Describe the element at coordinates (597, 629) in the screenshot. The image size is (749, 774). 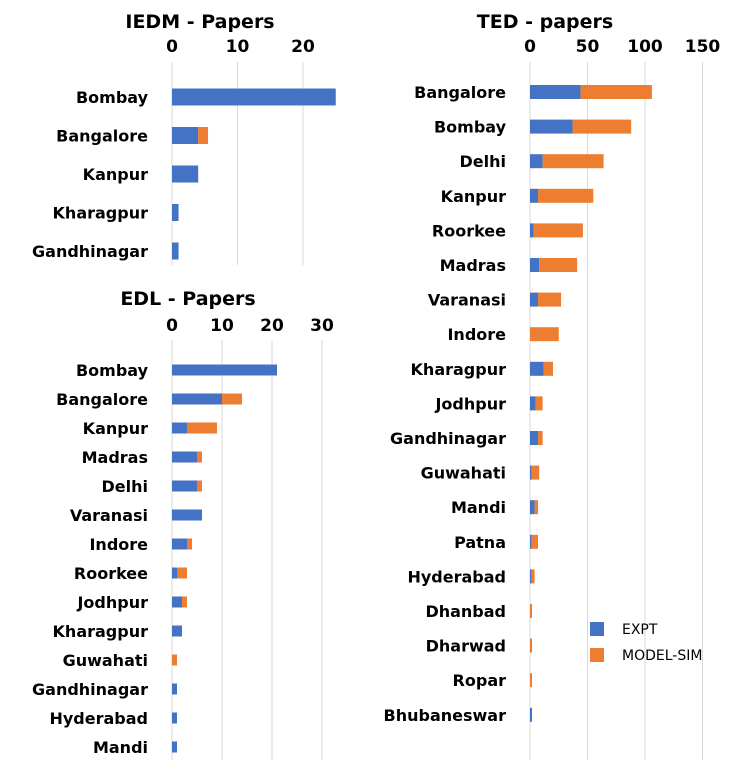
I see `legend-swatch-expt` at that location.